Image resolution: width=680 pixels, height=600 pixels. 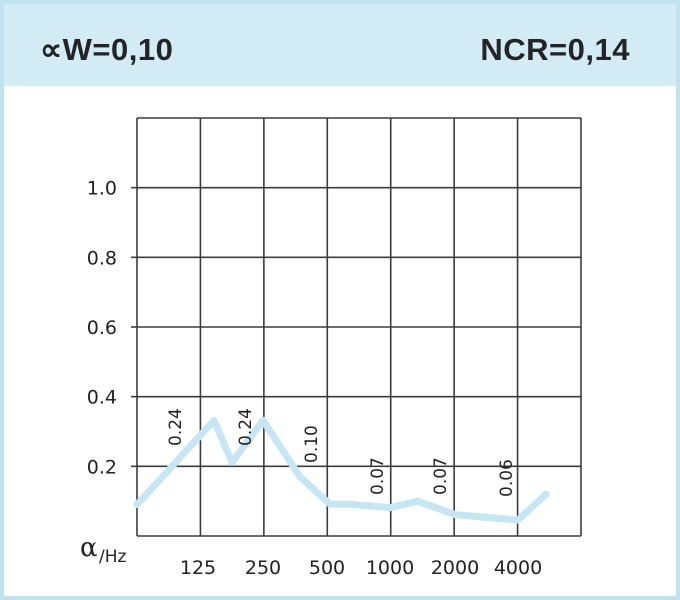 What do you see at coordinates (390, 568) in the screenshot?
I see `x-tick-label: 1000` at bounding box center [390, 568].